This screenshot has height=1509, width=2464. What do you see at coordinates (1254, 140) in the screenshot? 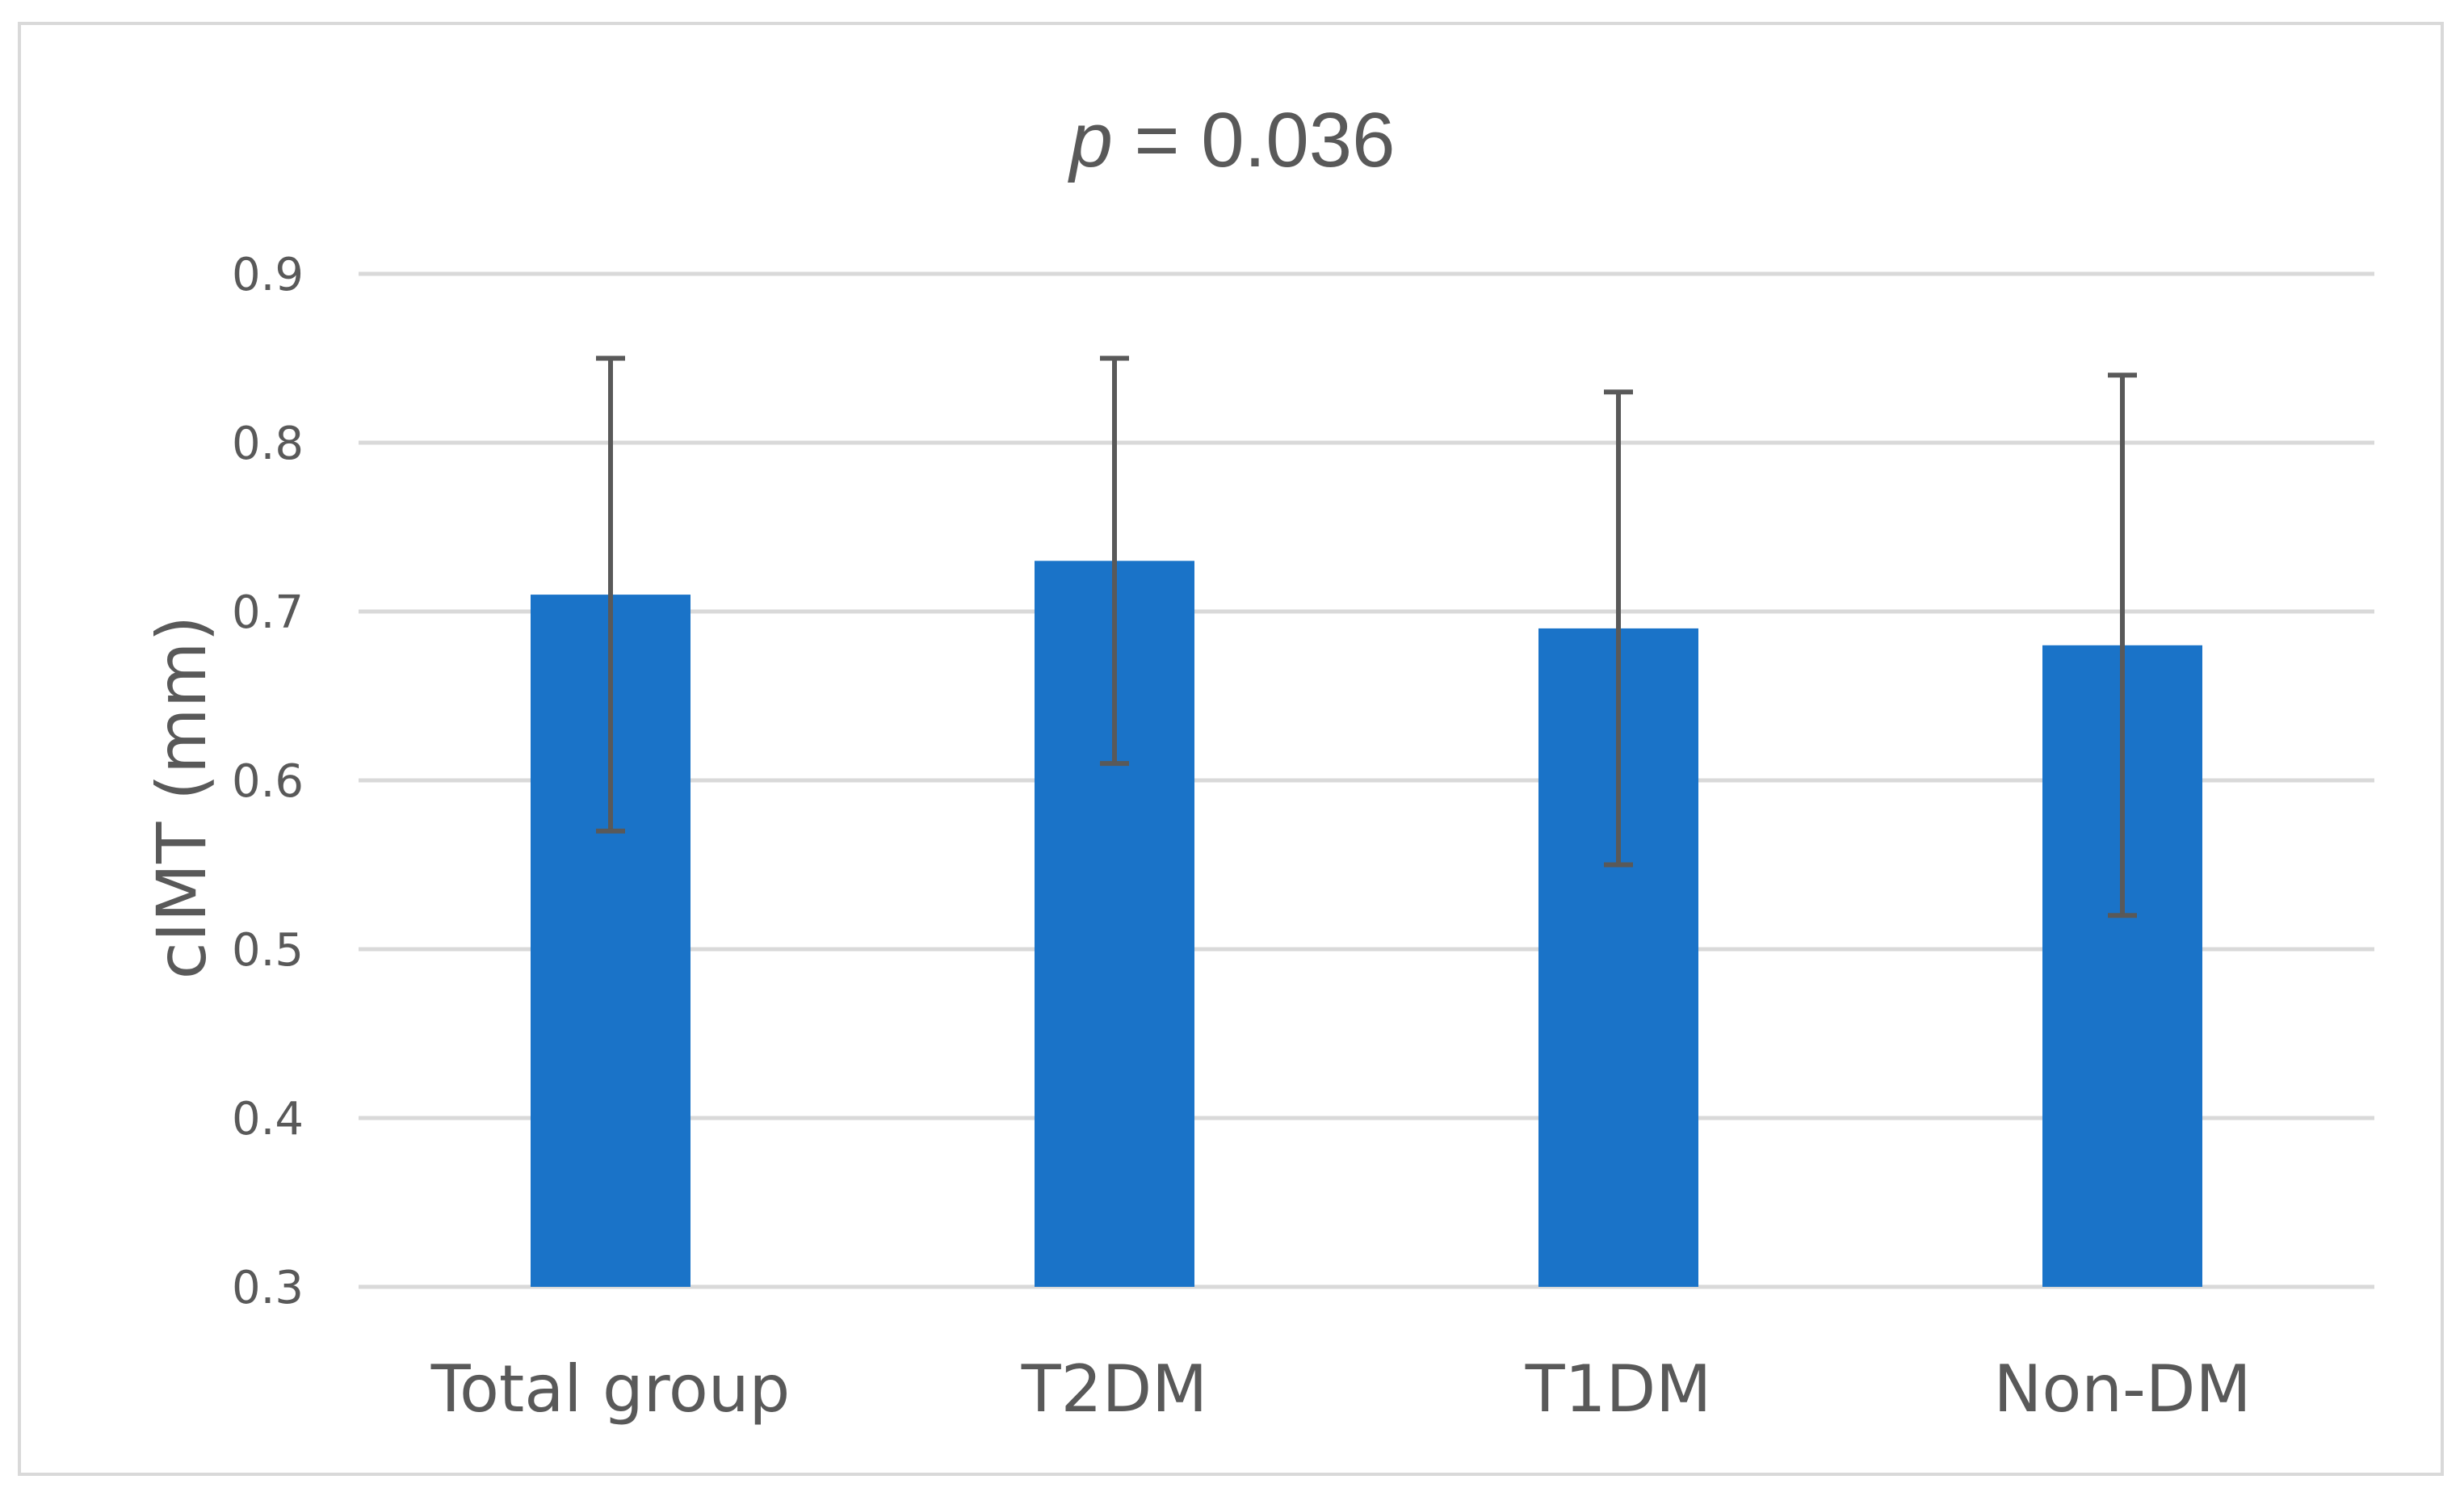
I see `chart-title-rest: = 0.036` at bounding box center [1254, 140].